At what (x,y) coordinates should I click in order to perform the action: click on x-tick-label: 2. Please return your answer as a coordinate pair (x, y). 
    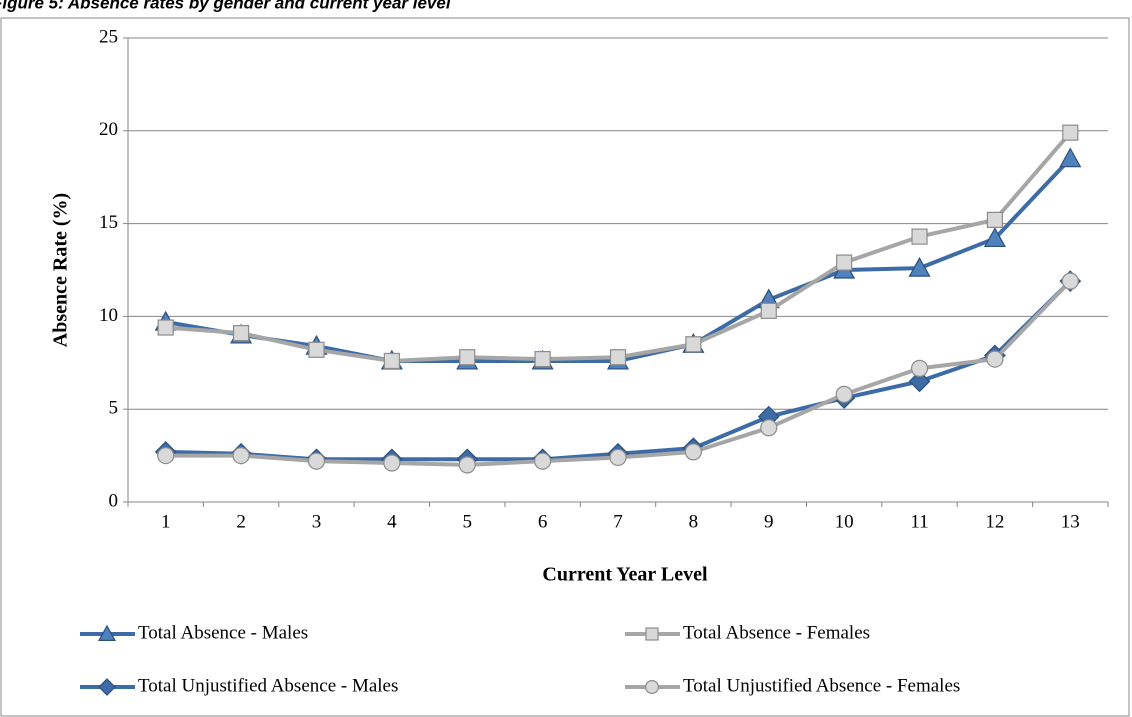
    Looking at the image, I should click on (241, 521).